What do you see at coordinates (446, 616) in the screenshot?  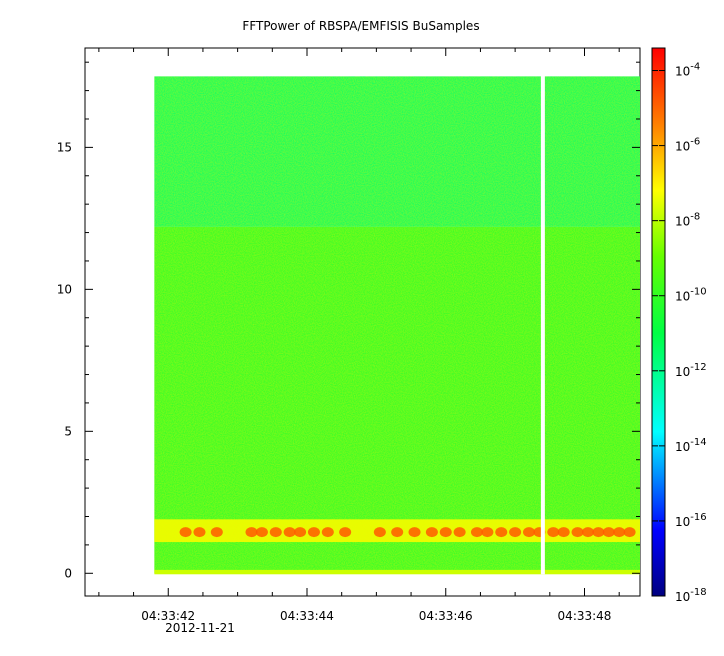 I see `x-tick-label-2: 04:33:46` at bounding box center [446, 616].